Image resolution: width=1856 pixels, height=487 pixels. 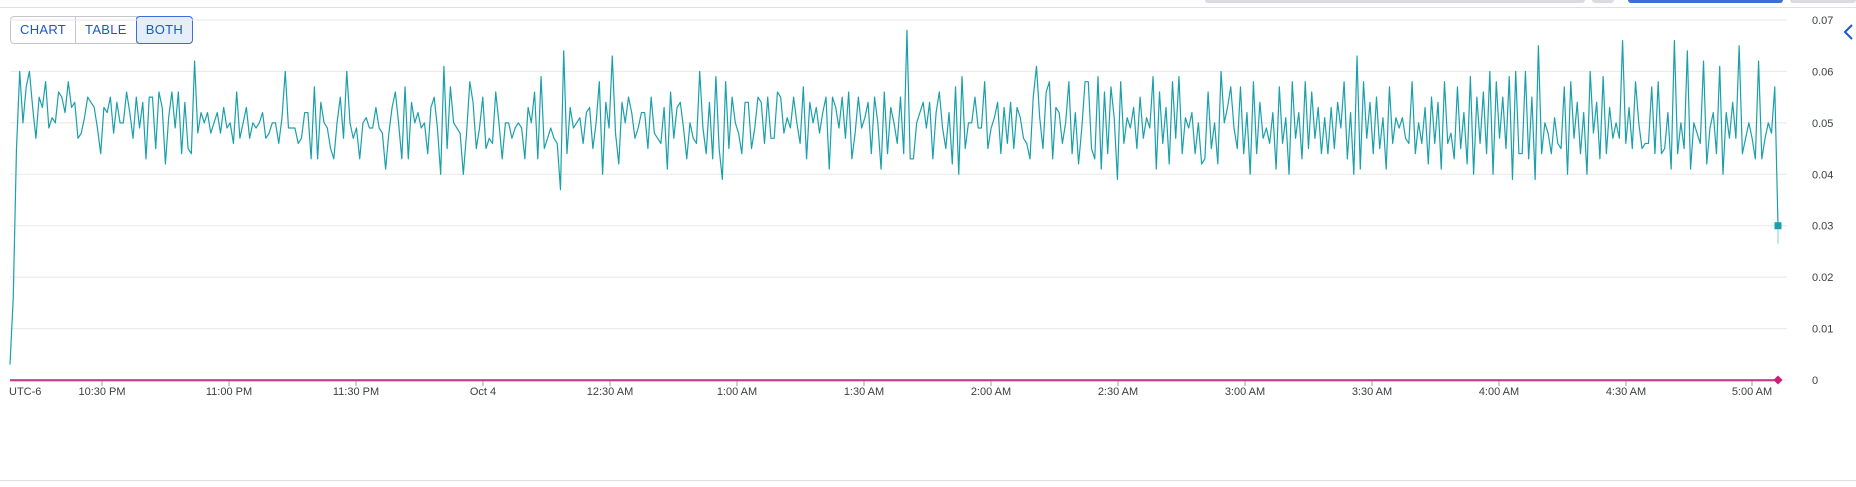 What do you see at coordinates (1245, 392) in the screenshot?
I see `x-tick-label: 3:00 AM` at bounding box center [1245, 392].